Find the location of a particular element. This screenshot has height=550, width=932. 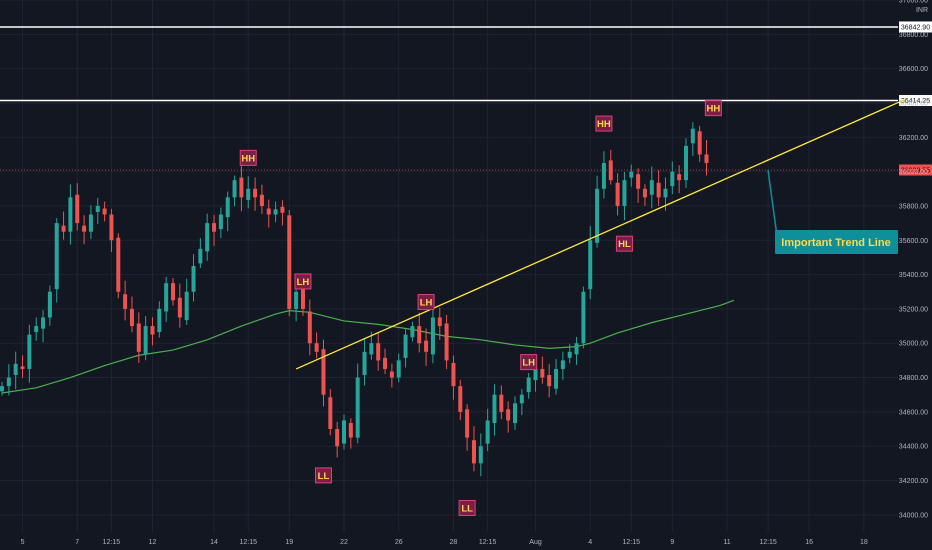

x-tick-label: 28 is located at coordinates (454, 542).